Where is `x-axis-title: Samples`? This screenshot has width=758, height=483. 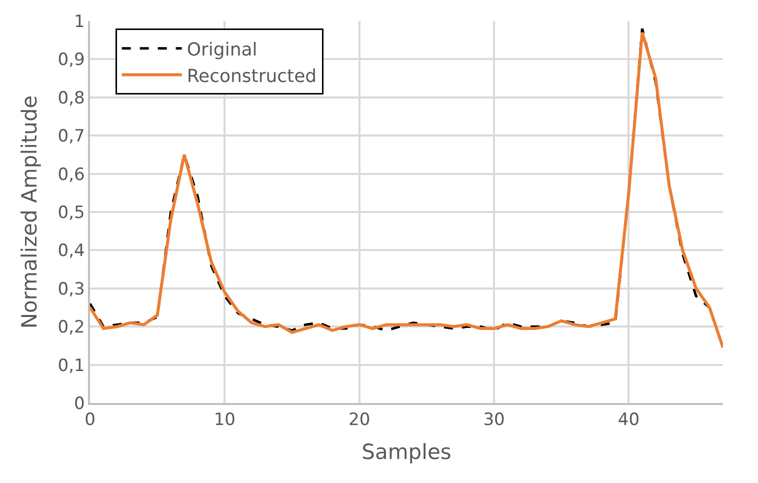 x-axis-title: Samples is located at coordinates (407, 452).